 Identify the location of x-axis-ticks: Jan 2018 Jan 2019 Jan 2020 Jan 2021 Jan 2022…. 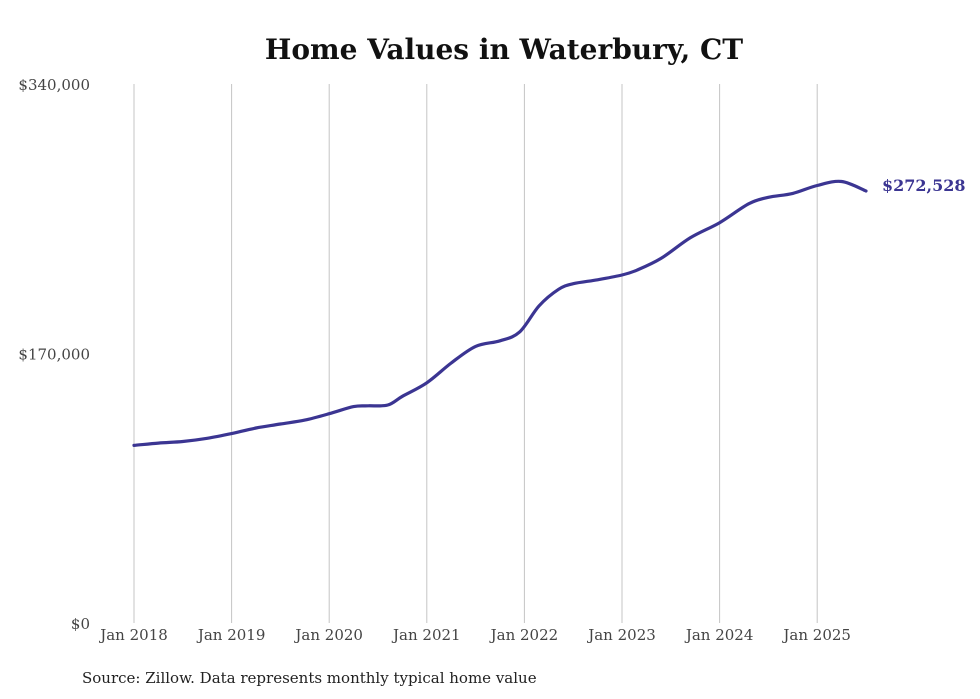
(474, 635).